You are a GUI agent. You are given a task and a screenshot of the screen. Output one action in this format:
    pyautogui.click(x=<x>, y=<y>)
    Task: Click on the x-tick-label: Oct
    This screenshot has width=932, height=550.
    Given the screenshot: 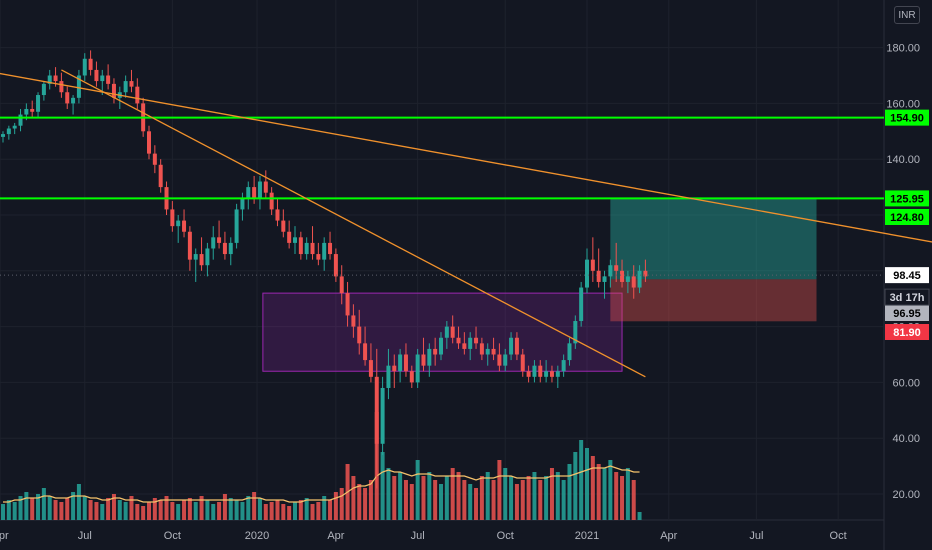 What is the action you would take?
    pyautogui.click(x=172, y=536)
    